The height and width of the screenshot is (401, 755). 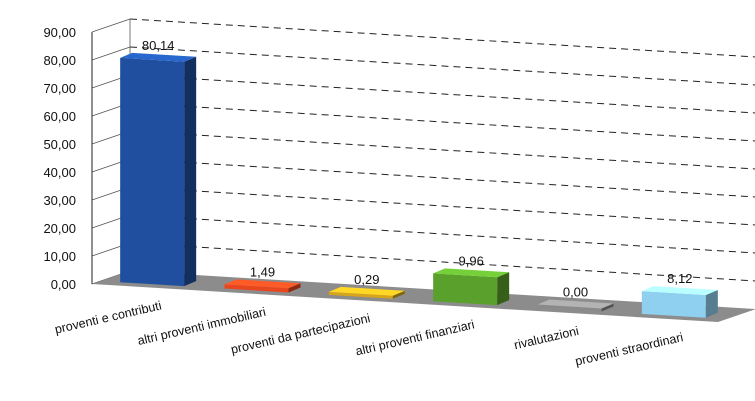 What do you see at coordinates (63, 284) in the screenshot?
I see `y-tick-label: 0,00` at bounding box center [63, 284].